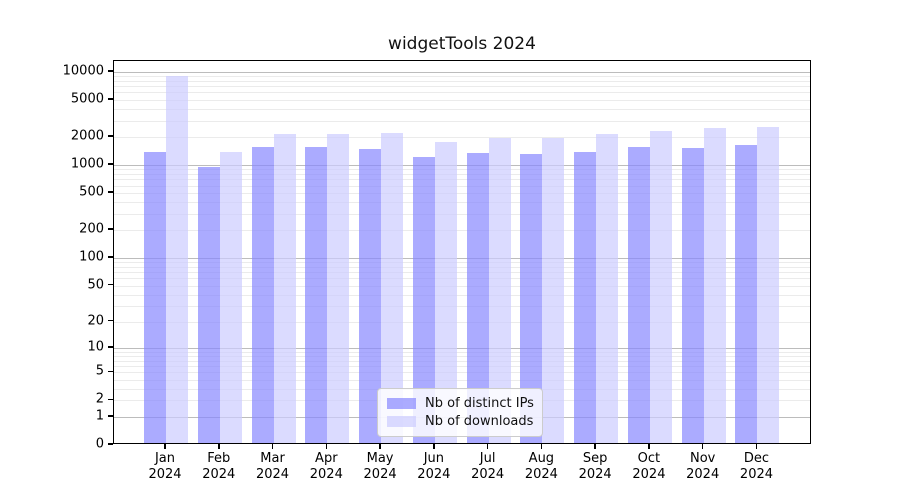 Image resolution: width=900 pixels, height=500 pixels. I want to click on bar-downloads-dec, so click(768, 284).